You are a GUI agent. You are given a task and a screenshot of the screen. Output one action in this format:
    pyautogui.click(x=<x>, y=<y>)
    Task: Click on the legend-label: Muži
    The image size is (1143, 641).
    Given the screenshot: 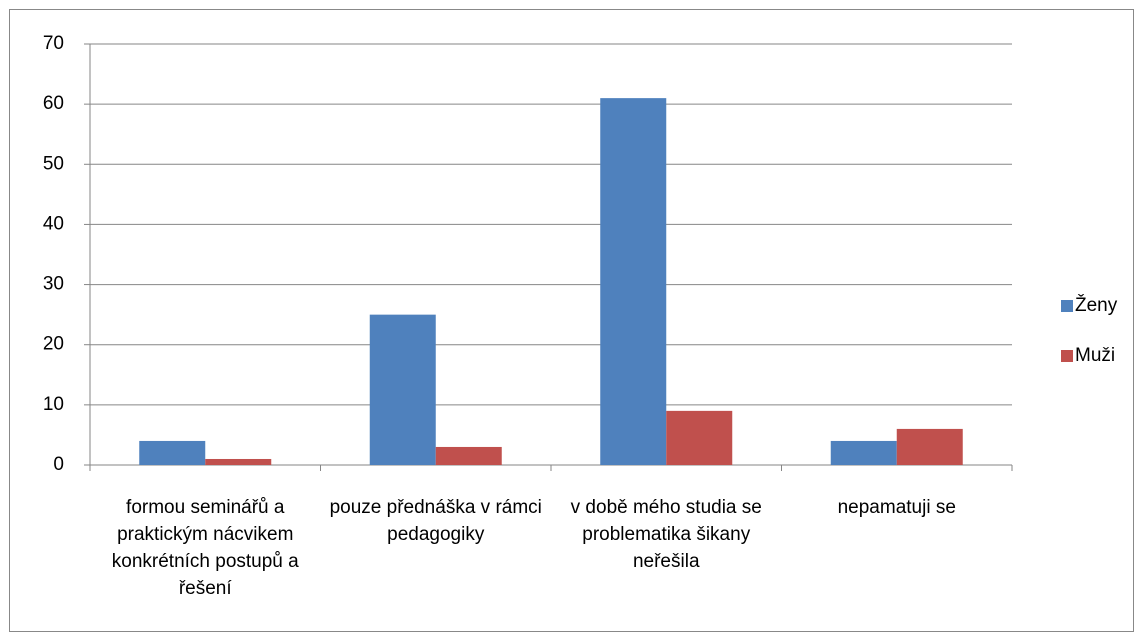 What is the action you would take?
    pyautogui.click(x=1095, y=355)
    